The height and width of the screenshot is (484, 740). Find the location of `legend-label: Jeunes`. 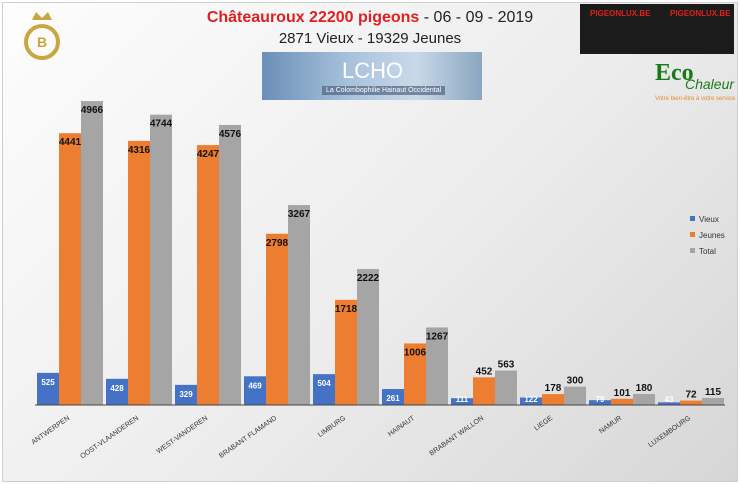

legend-label: Jeunes is located at coordinates (712, 235).